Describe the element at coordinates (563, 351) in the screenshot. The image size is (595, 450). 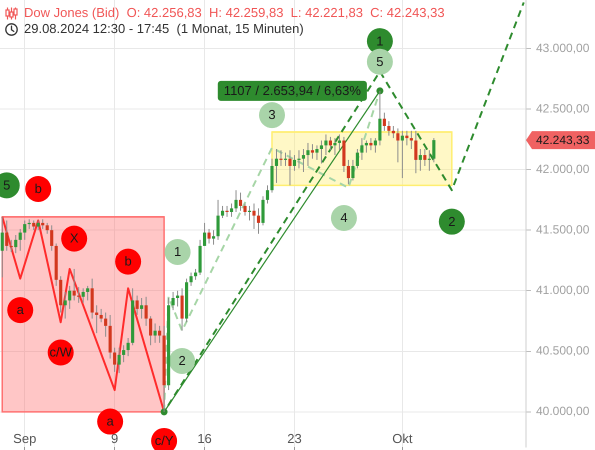
I see `y-tick-label: 40.500,00` at that location.